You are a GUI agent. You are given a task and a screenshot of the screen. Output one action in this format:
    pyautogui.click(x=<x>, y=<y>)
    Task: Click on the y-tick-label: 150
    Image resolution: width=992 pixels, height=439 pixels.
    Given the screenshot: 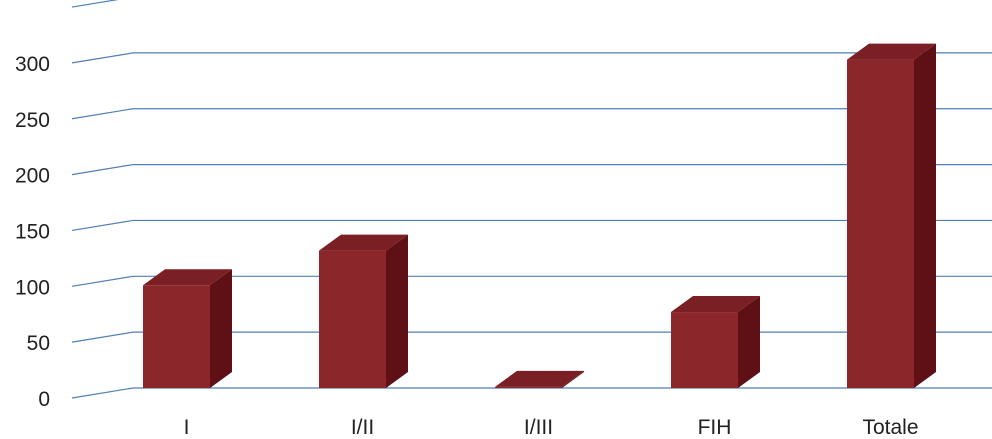 What is the action you would take?
    pyautogui.click(x=32, y=231)
    